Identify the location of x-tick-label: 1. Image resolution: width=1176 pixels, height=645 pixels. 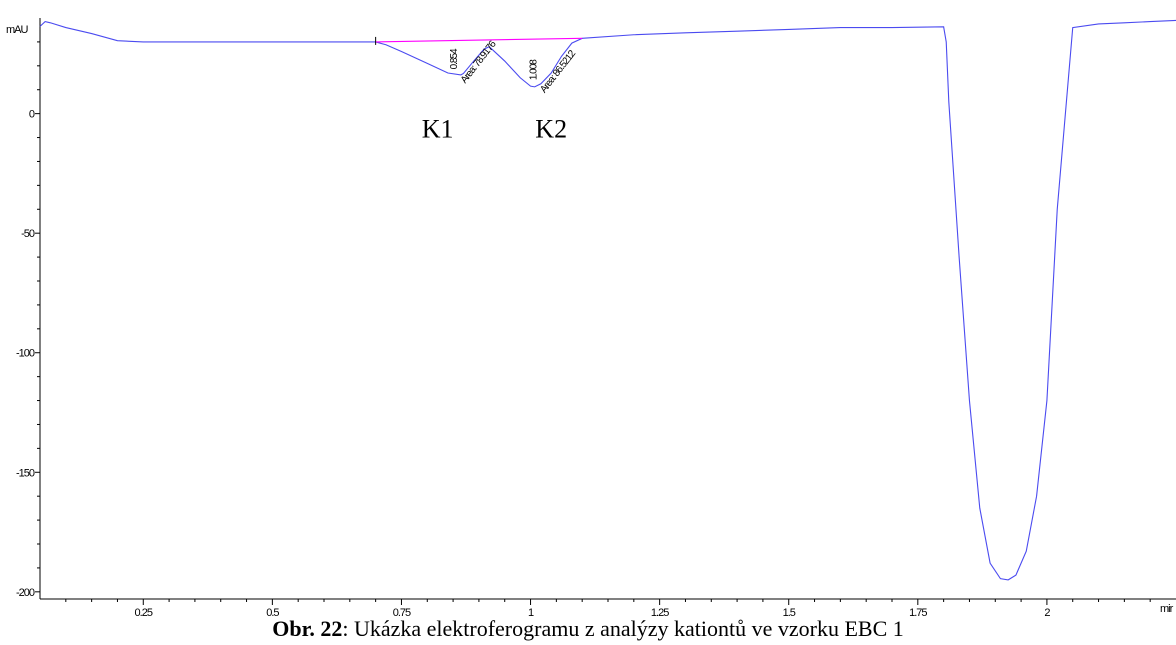
(531, 613).